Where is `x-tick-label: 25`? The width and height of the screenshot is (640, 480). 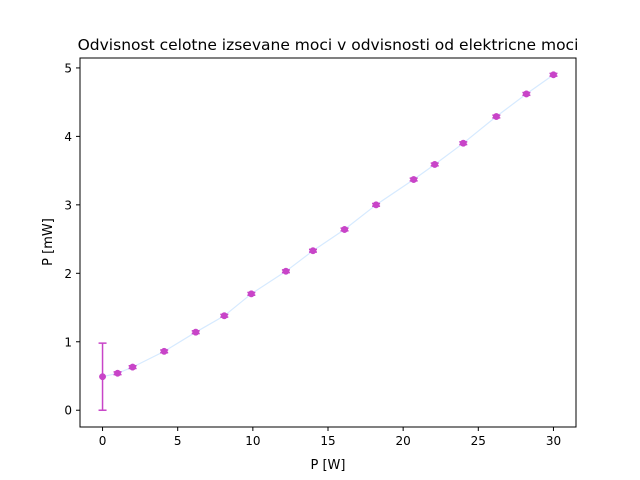
x-tick-label: 25 is located at coordinates (478, 441).